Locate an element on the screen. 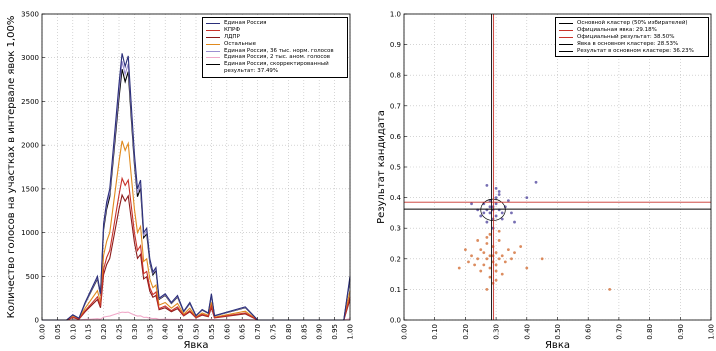 Image resolution: width=716 pixels, height=351 pixels. y-tick-label: 500 is located at coordinates (32, 277).